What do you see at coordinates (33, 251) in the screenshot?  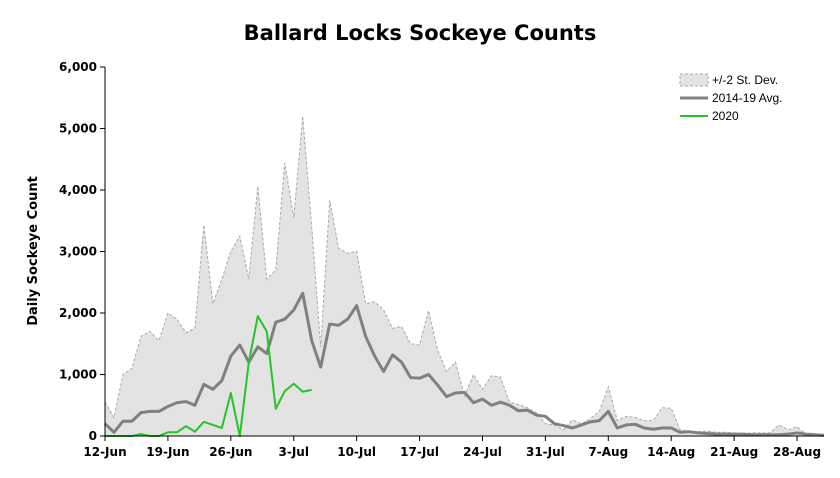 I see `y-axis-label: Daily Sockeye Count` at bounding box center [33, 251].